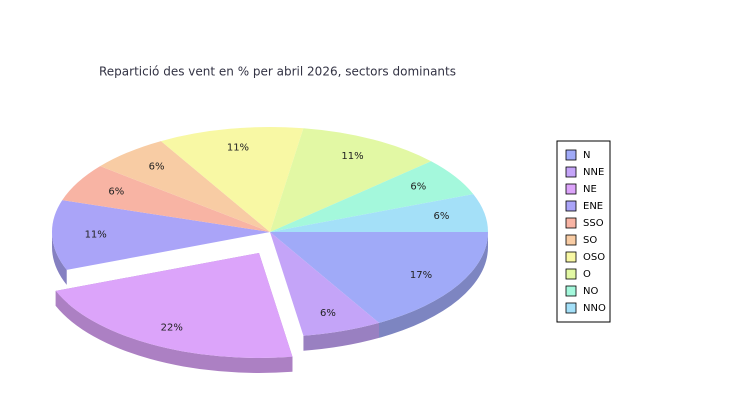 Image resolution: width=750 pixels, height=404 pixels. Describe the element at coordinates (593, 172) in the screenshot. I see `legend-label: NNE` at that location.